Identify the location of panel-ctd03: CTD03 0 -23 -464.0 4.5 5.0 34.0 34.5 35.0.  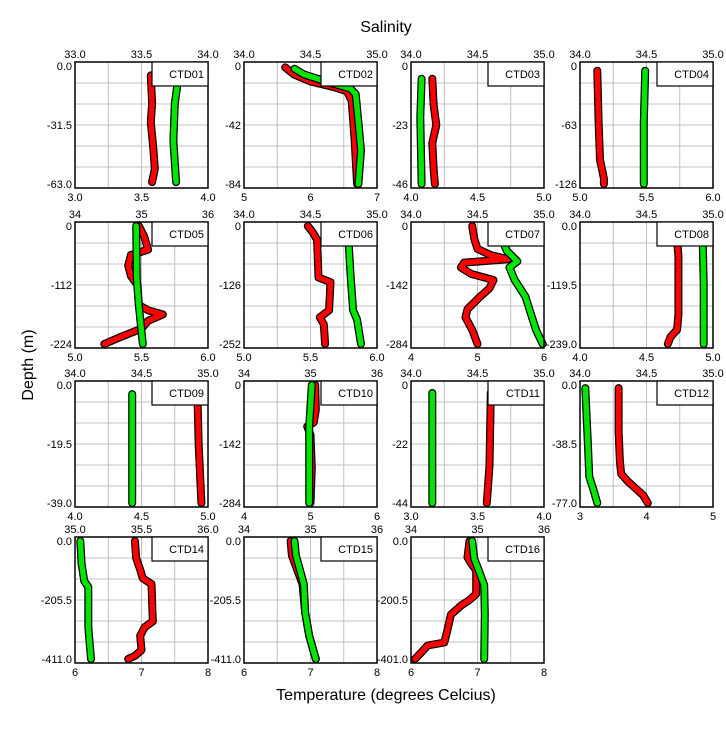
(473, 126).